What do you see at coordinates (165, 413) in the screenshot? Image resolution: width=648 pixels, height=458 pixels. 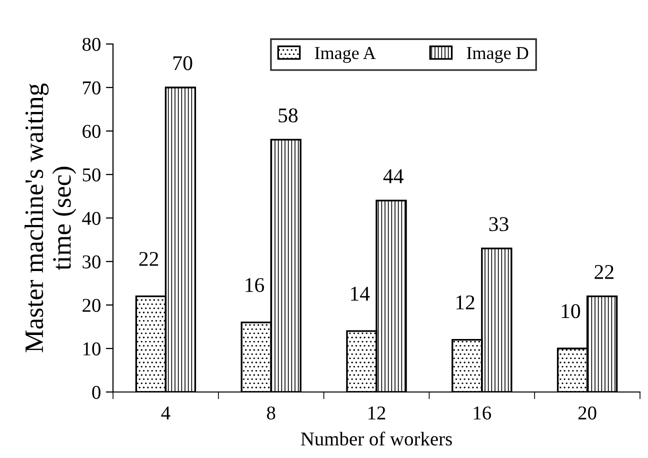 I see `x-tick-label: 4` at bounding box center [165, 413].